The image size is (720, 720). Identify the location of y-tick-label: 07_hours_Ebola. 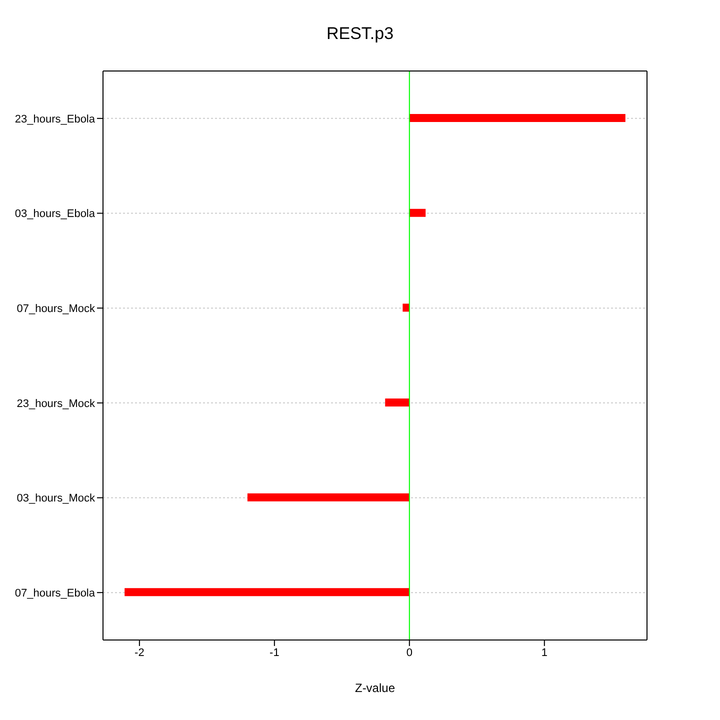
(55, 593).